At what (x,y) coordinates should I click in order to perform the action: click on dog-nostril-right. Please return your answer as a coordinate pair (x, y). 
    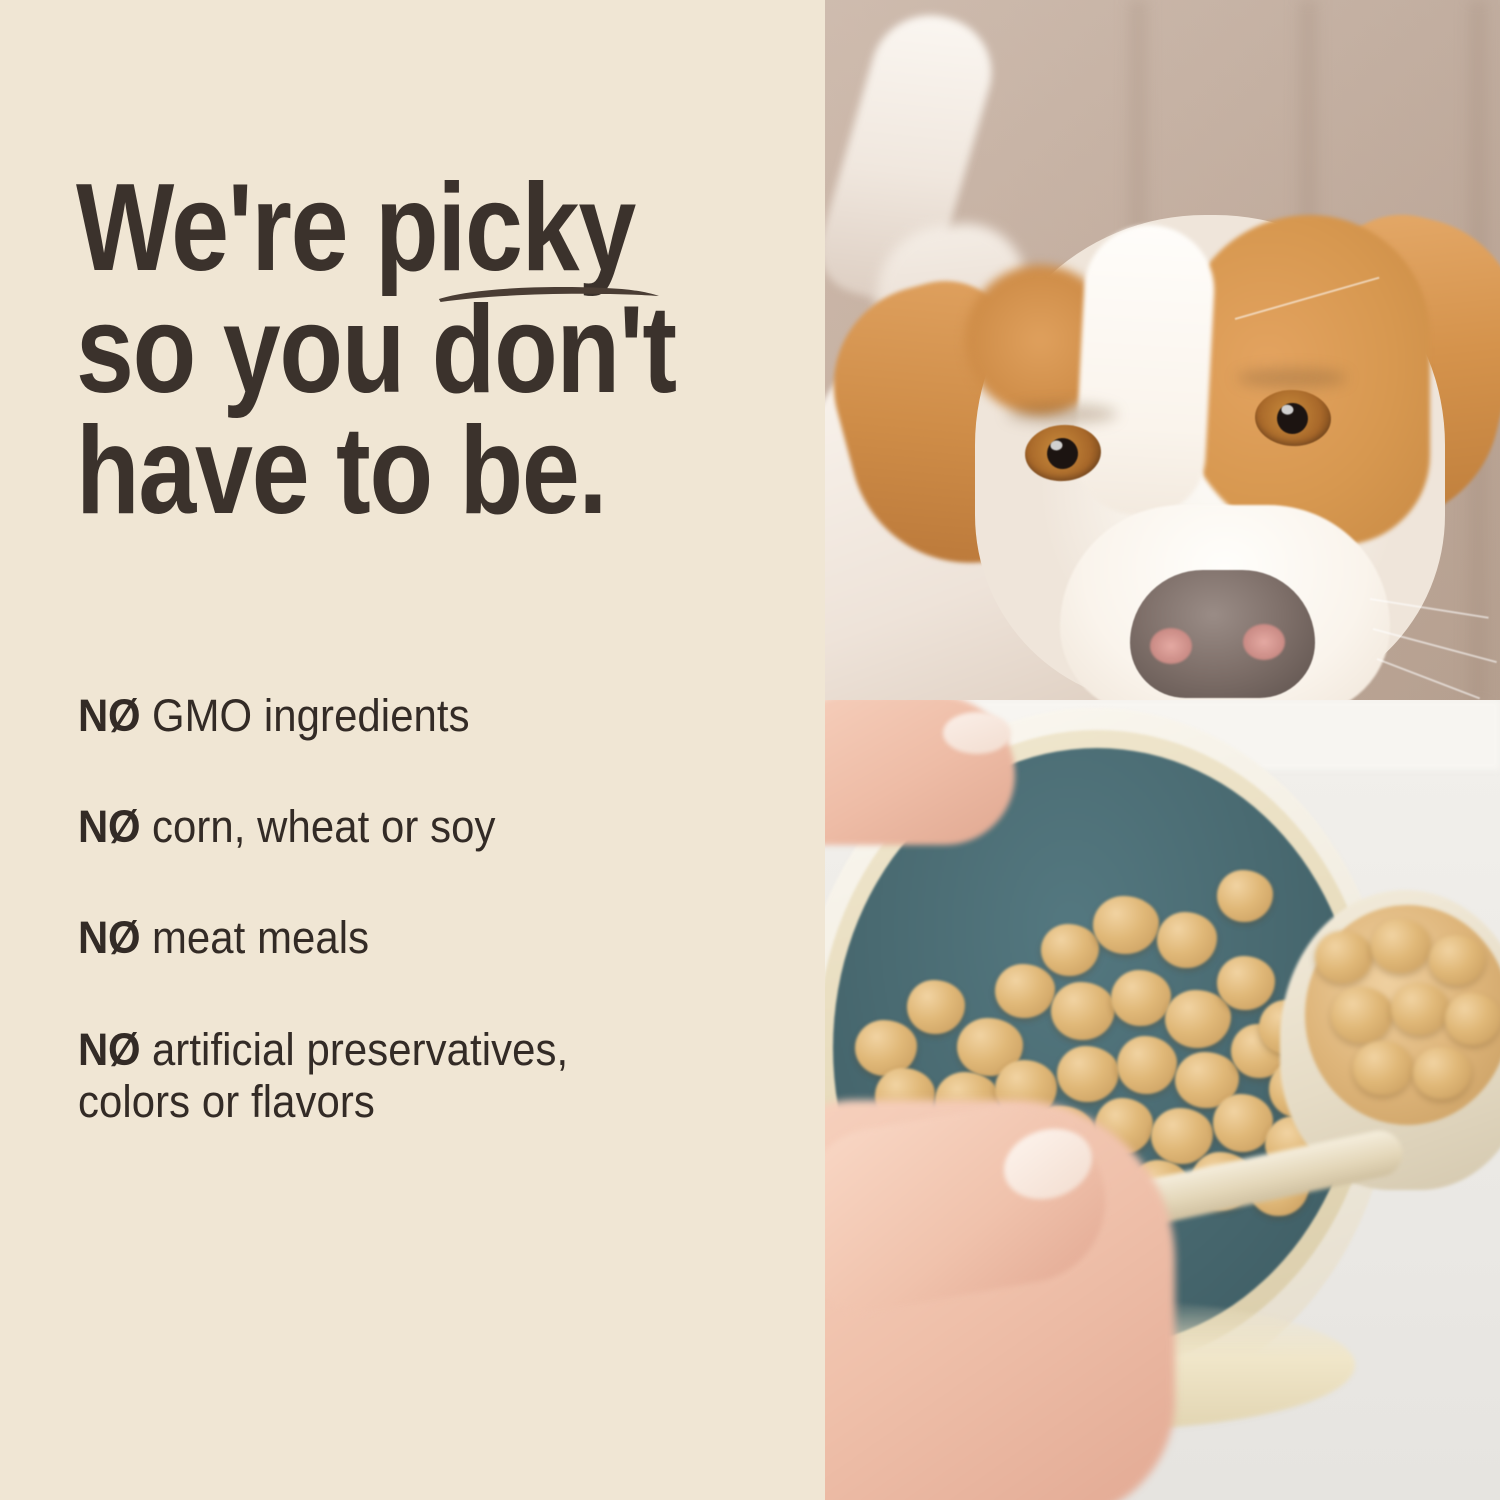
    Looking at the image, I should click on (1264, 642).